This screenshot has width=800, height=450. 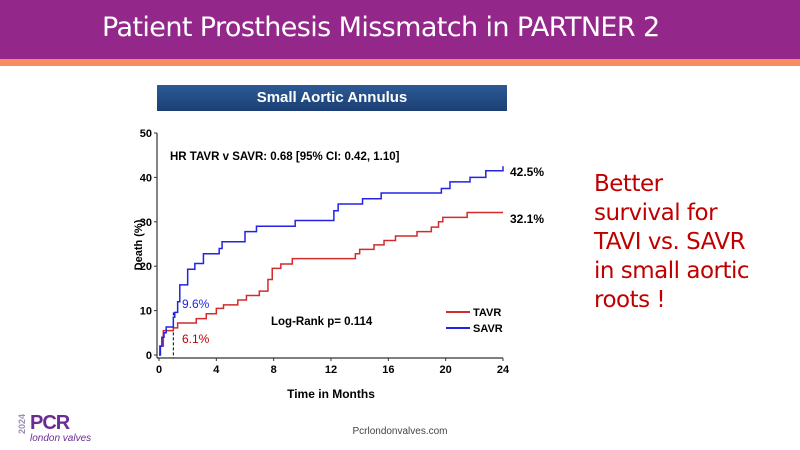 I want to click on key-message-line: survival for, so click(x=656, y=213).